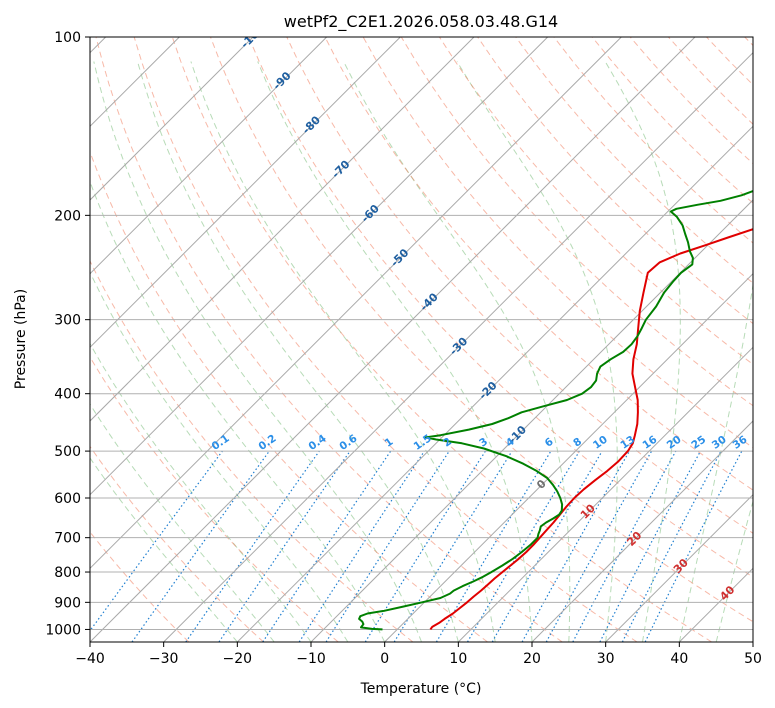  Describe the element at coordinates (63, 630) in the screenshot. I see `y-tick-label: 1000` at that location.